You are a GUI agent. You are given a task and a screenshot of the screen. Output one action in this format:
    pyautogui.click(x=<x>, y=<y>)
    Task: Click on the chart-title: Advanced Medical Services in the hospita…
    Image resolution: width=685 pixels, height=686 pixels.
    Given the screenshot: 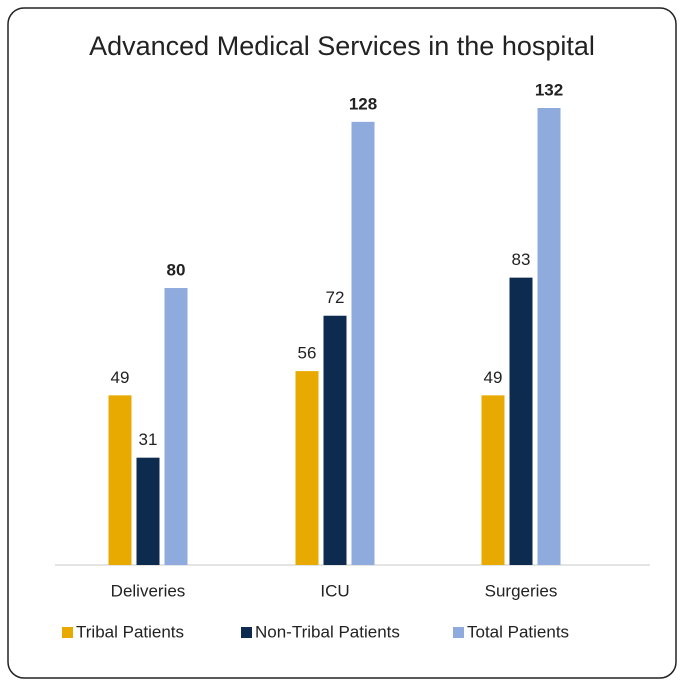 What is the action you would take?
    pyautogui.click(x=342, y=46)
    